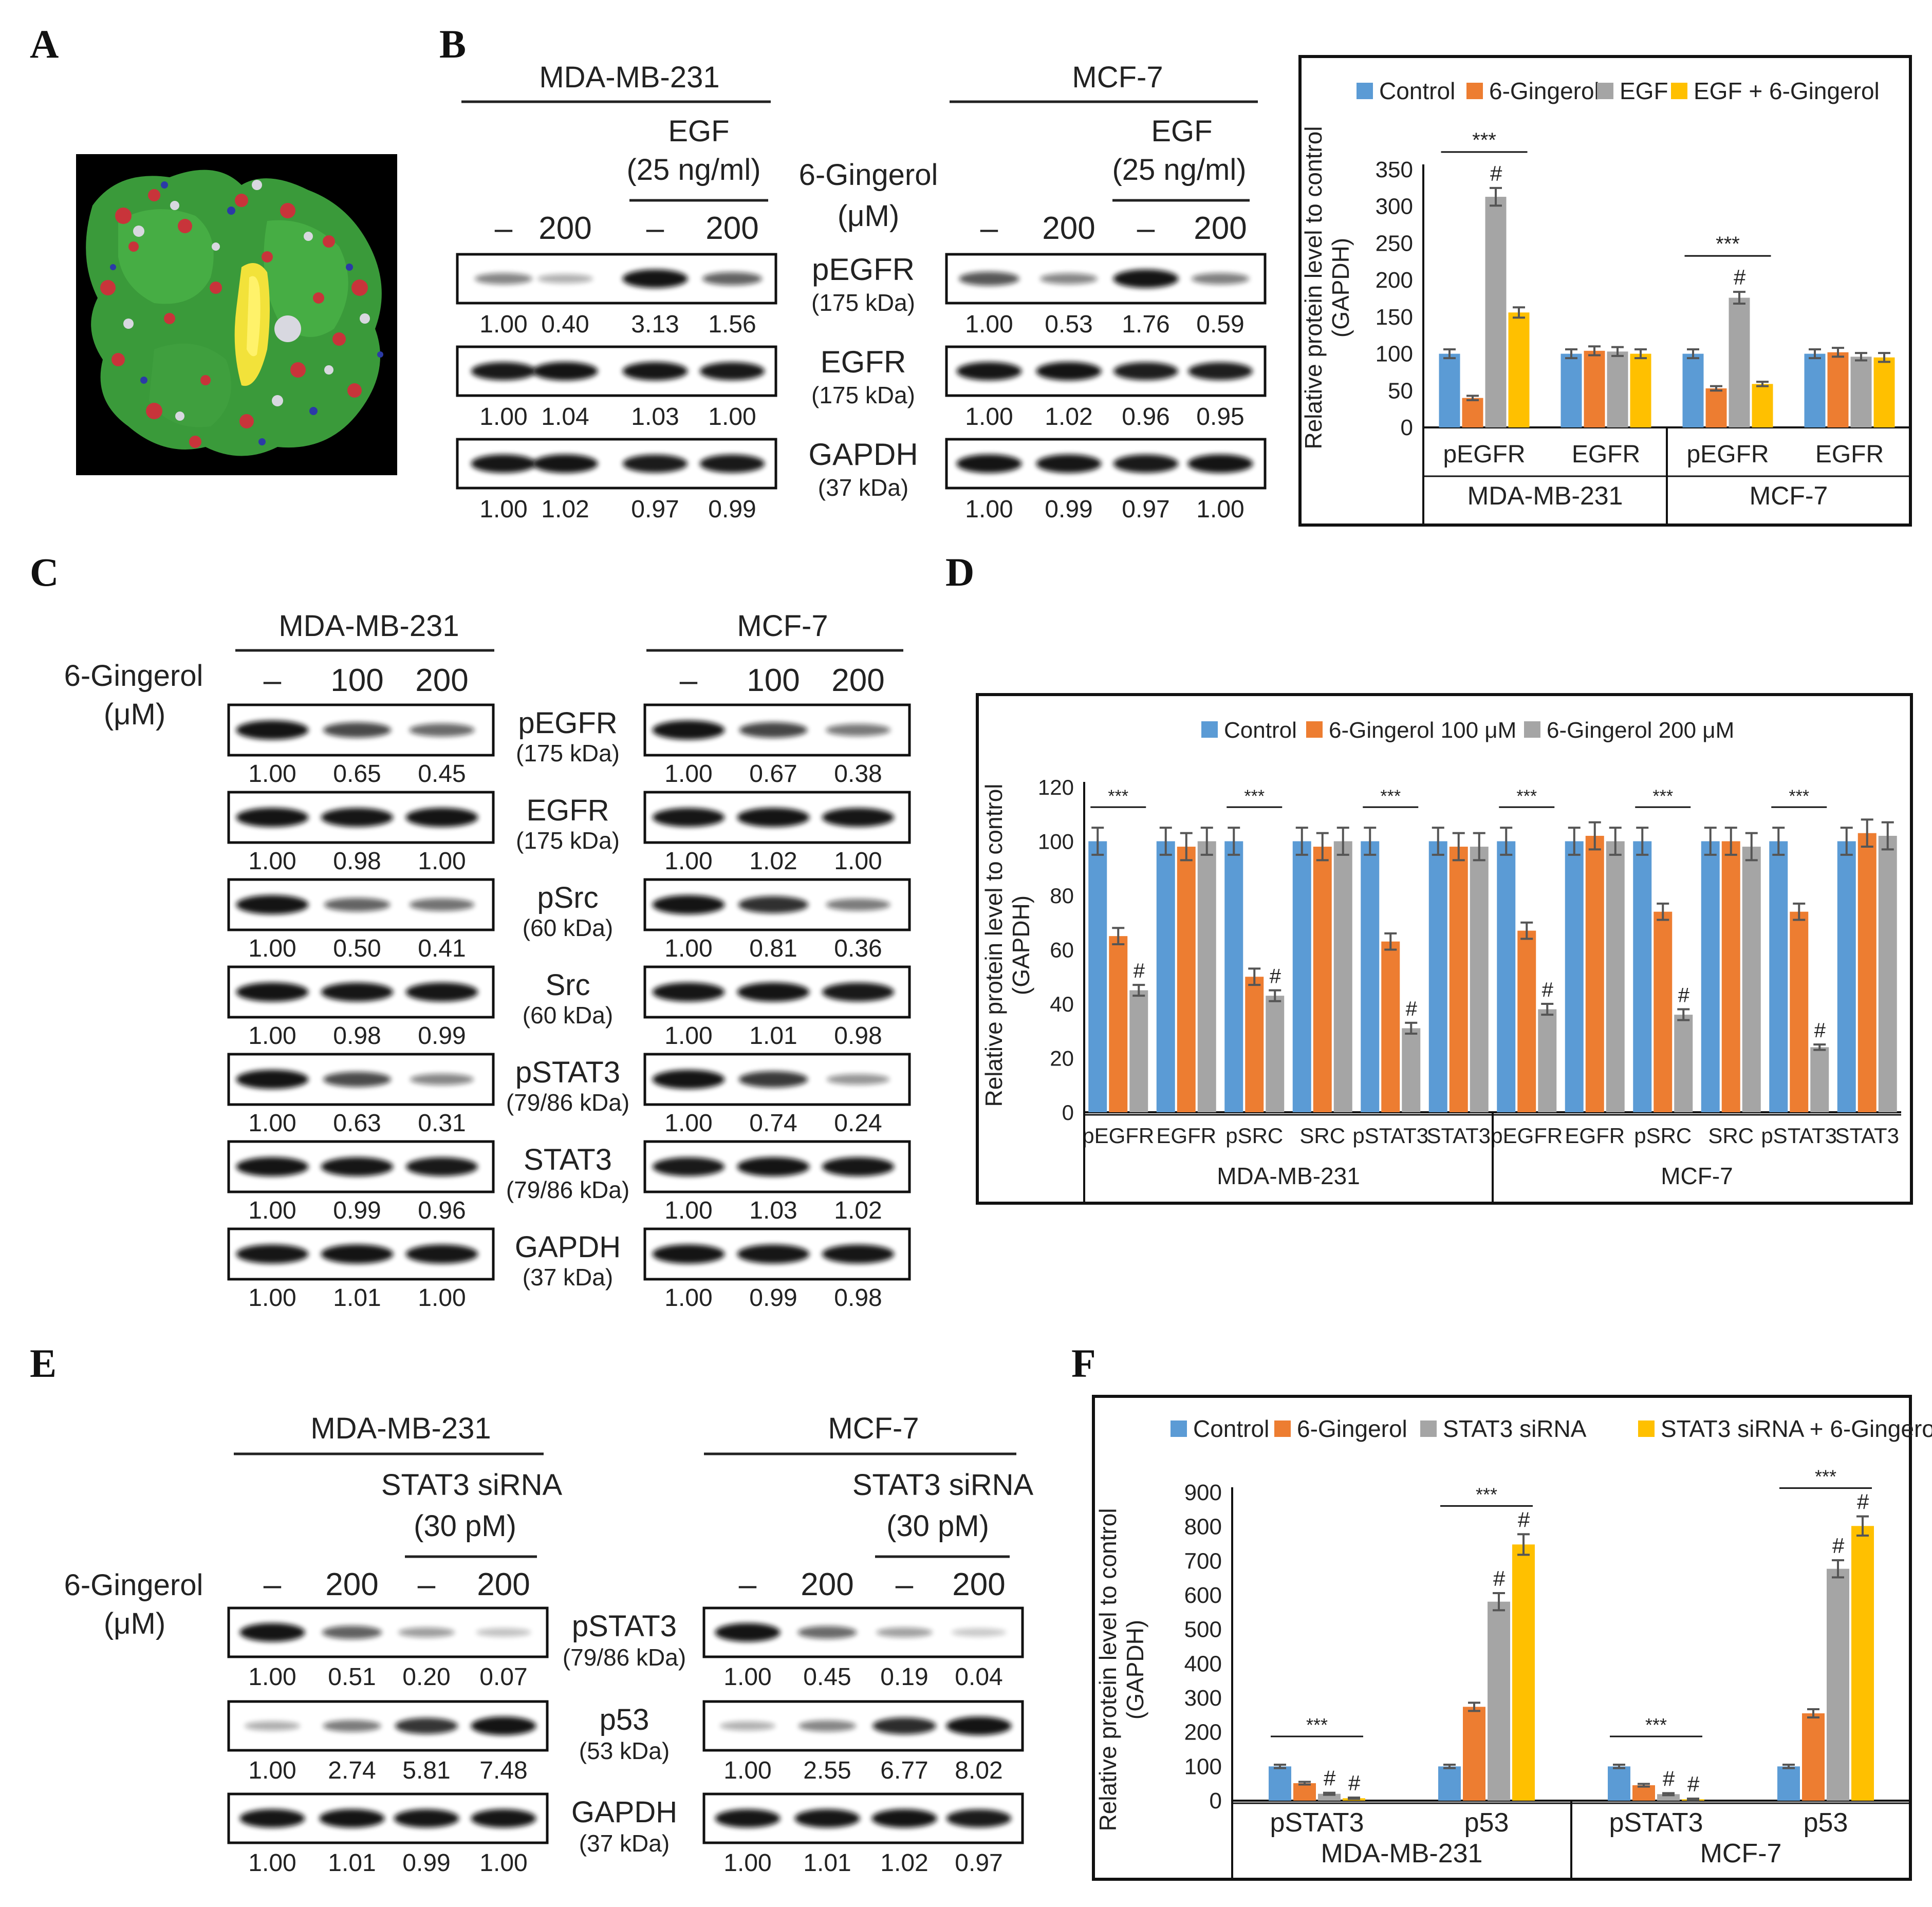 The height and width of the screenshot is (1907, 1932). I want to click on quant-value: 0.24, so click(858, 1123).